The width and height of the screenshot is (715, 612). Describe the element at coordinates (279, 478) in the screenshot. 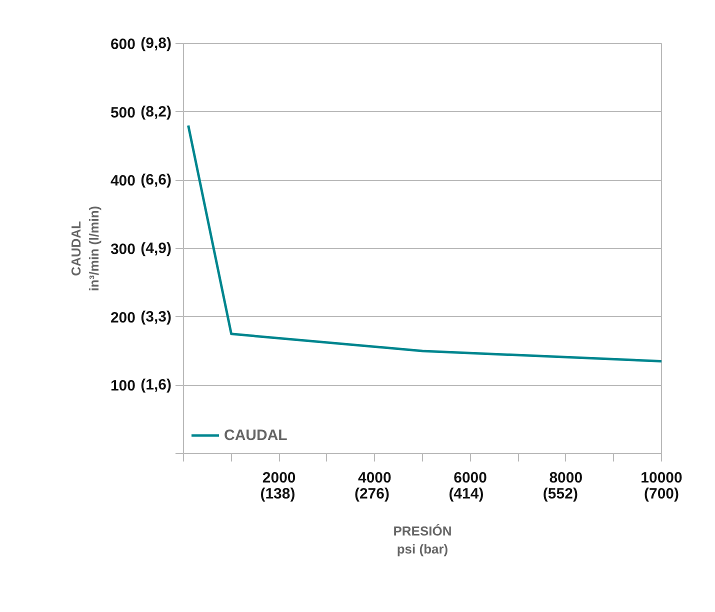

I see `x-tick-label: 2000` at that location.